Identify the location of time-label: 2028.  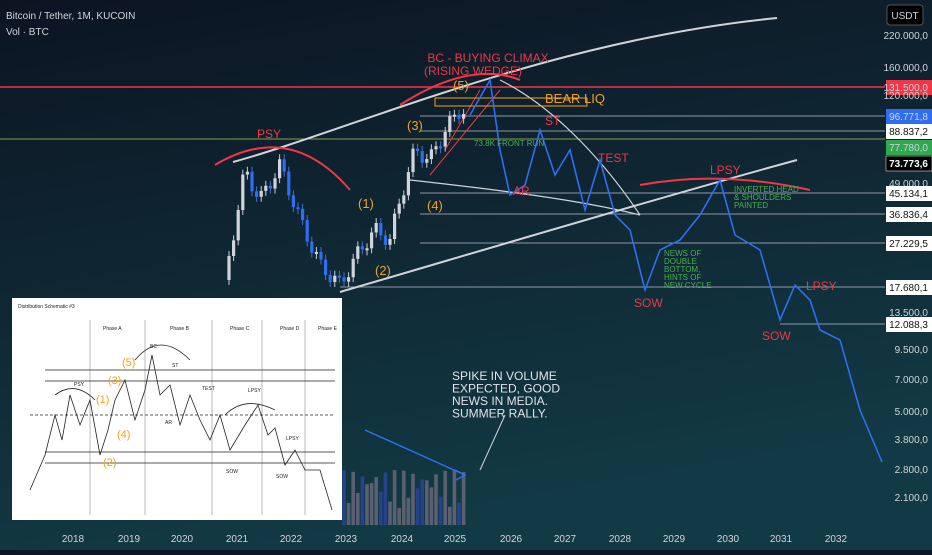
(620, 539).